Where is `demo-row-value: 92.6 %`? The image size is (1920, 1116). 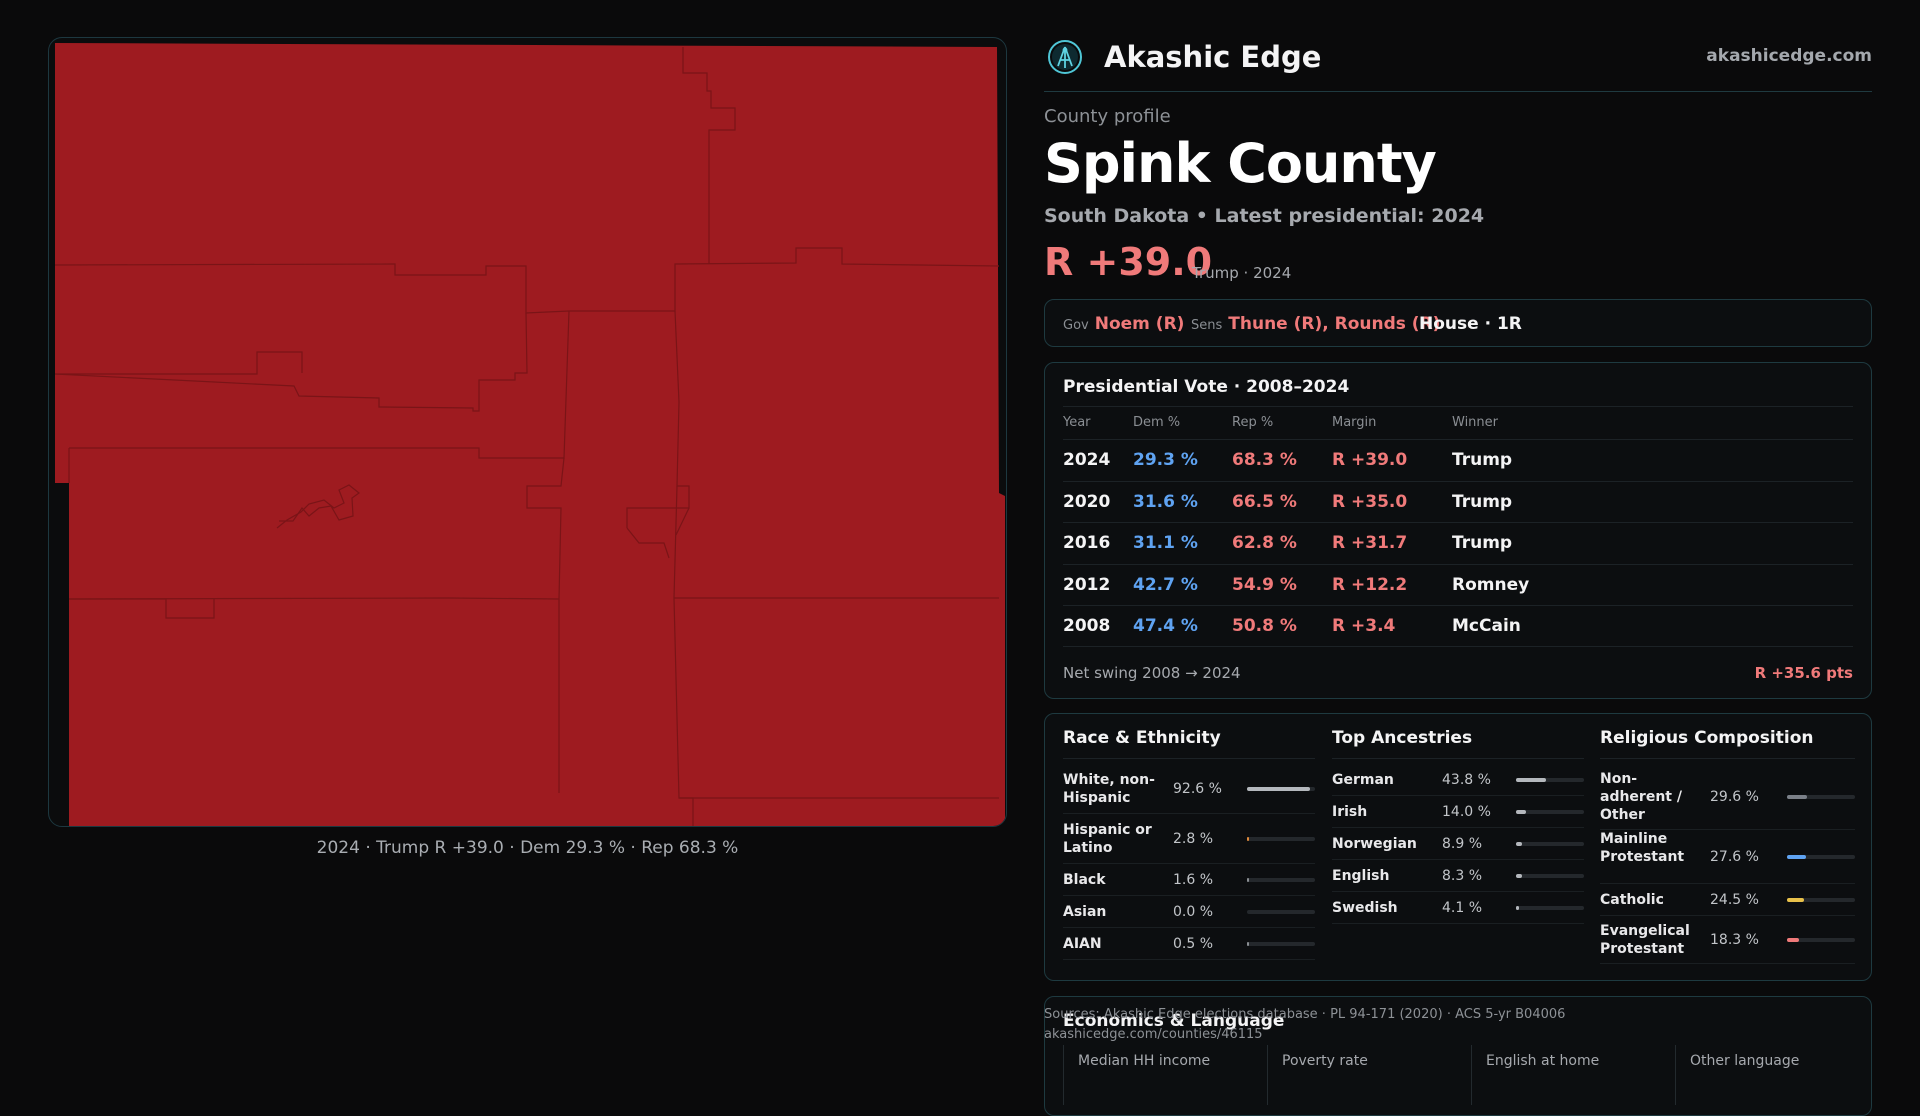 demo-row-value: 92.6 % is located at coordinates (1197, 788).